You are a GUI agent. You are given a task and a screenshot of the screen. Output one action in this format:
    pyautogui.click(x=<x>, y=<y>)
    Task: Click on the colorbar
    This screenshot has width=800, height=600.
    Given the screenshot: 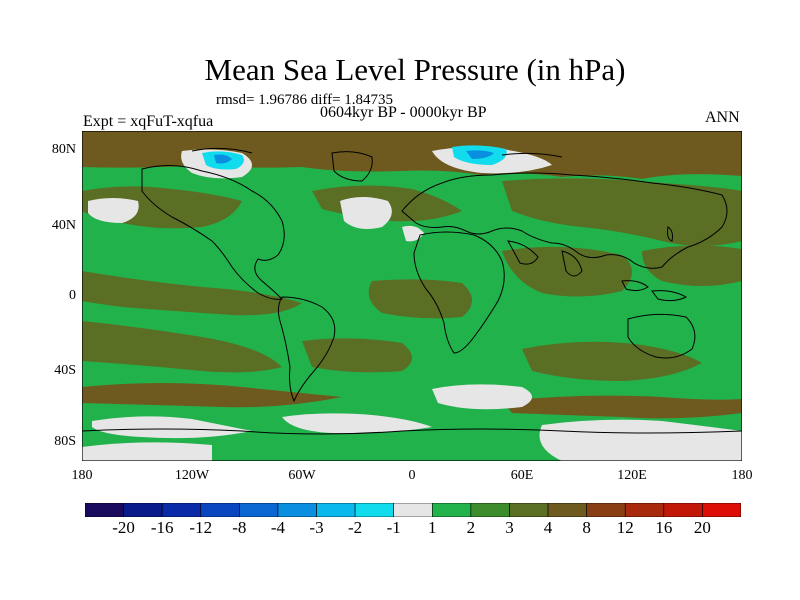 What is the action you would take?
    pyautogui.click(x=413, y=510)
    